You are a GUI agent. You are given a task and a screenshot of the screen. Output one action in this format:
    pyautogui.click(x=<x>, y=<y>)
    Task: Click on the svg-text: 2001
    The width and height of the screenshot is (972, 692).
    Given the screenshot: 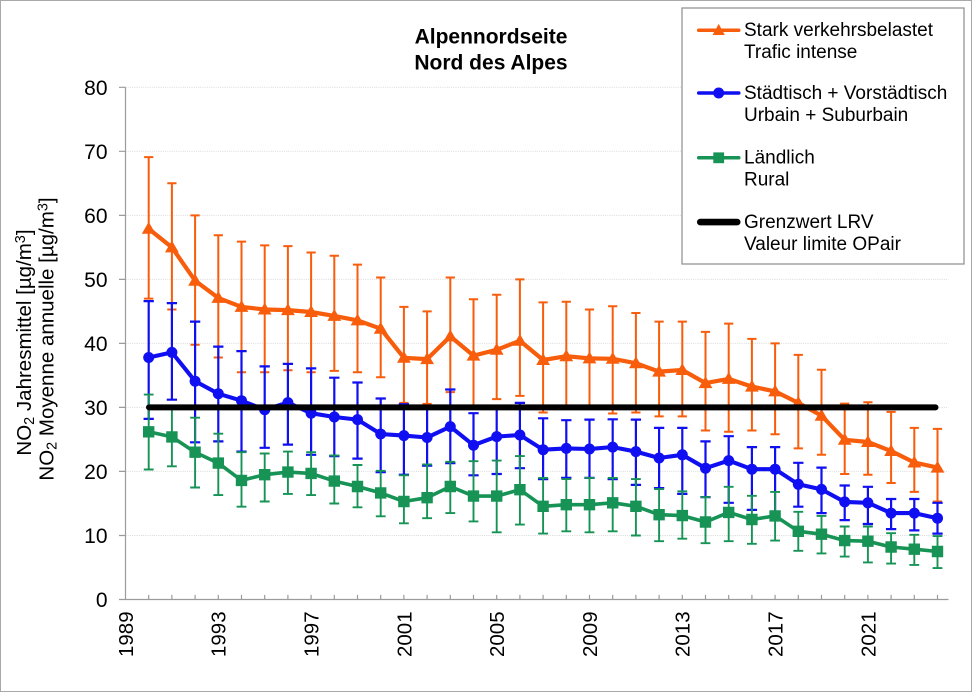 What is the action you would take?
    pyautogui.click(x=404, y=634)
    